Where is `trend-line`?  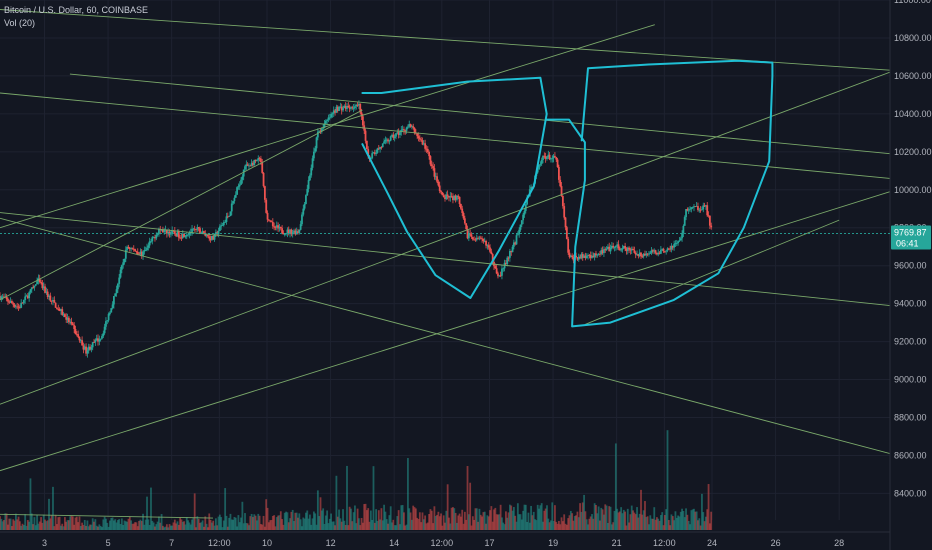
trend-line is located at coordinates (106, 516).